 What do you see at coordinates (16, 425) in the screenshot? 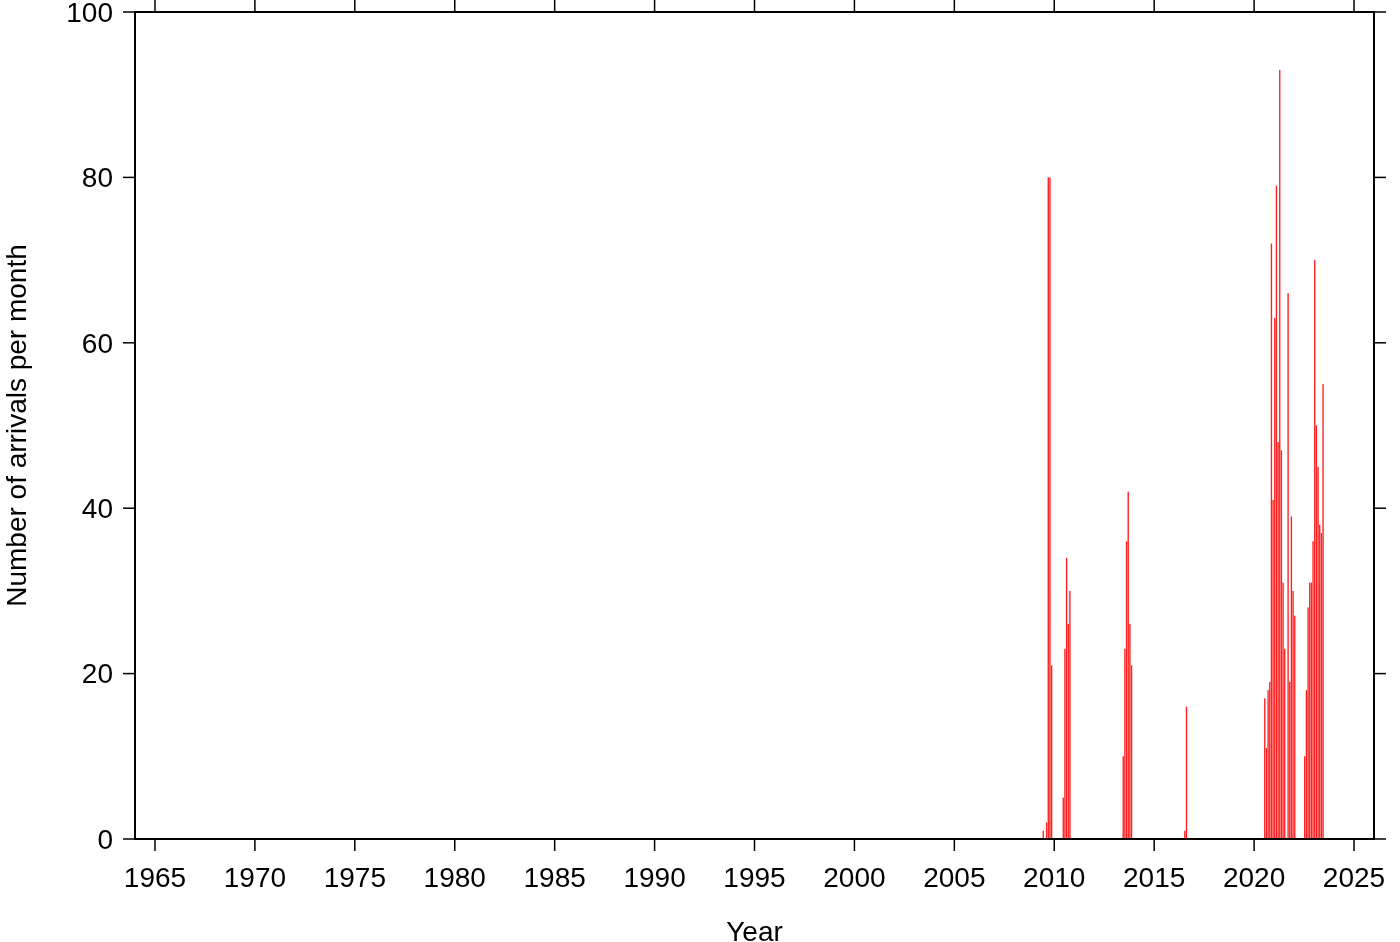
I see `y-axis-title: Number of arrivals per month` at bounding box center [16, 425].